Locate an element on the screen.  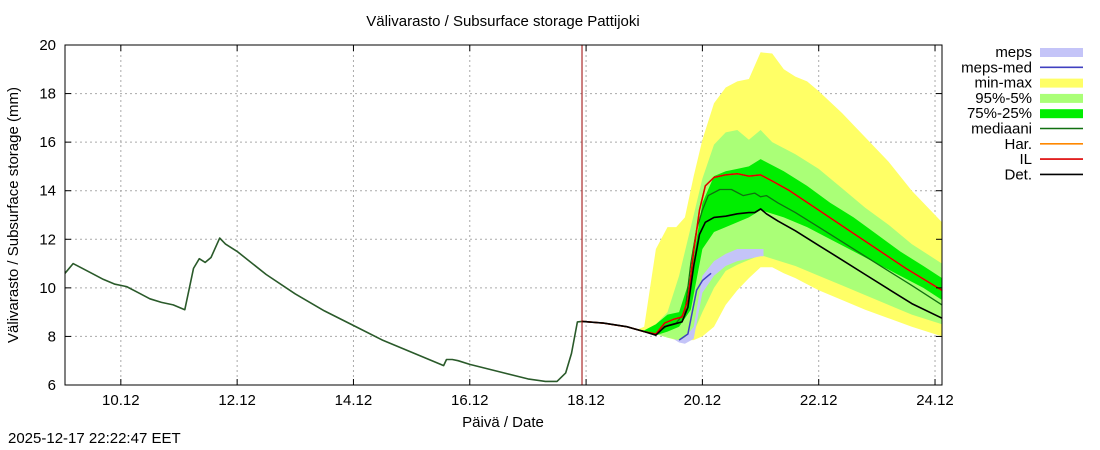
legend-label: meps-med is located at coordinates (996, 67).